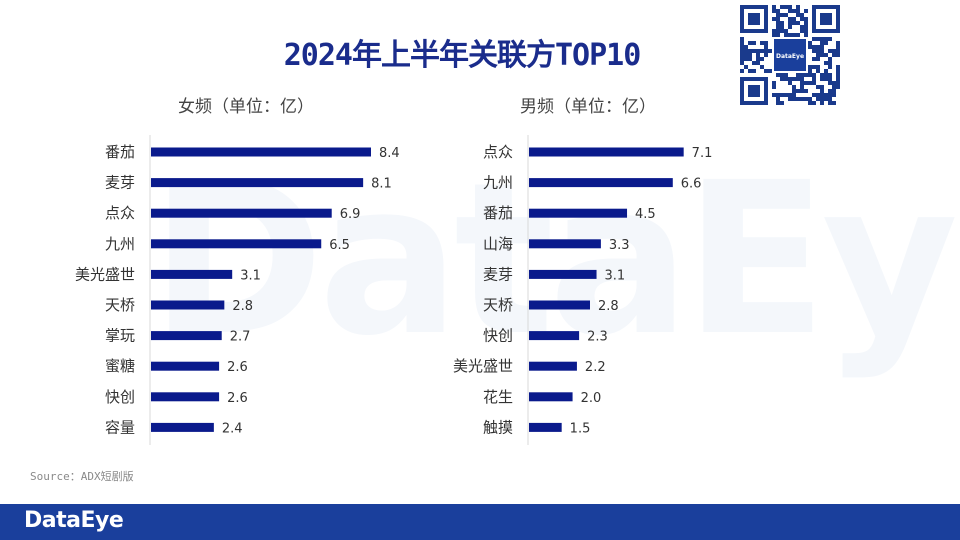 The height and width of the screenshot is (540, 960). Describe the element at coordinates (498, 183) in the screenshot. I see `male-category-label: 九州` at that location.